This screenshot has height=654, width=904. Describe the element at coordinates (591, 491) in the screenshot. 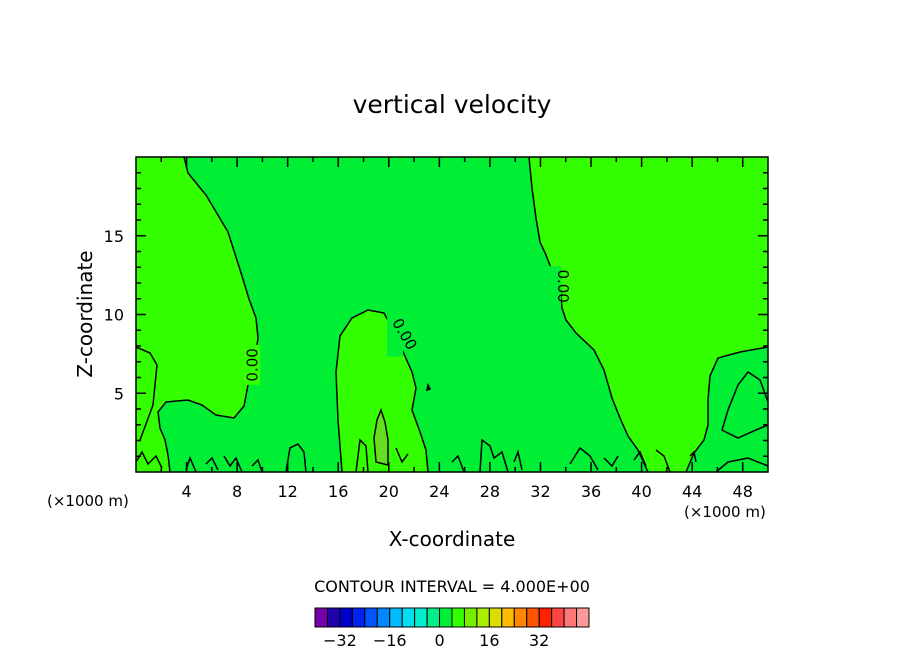

I see `x-tick-label: 36` at that location.